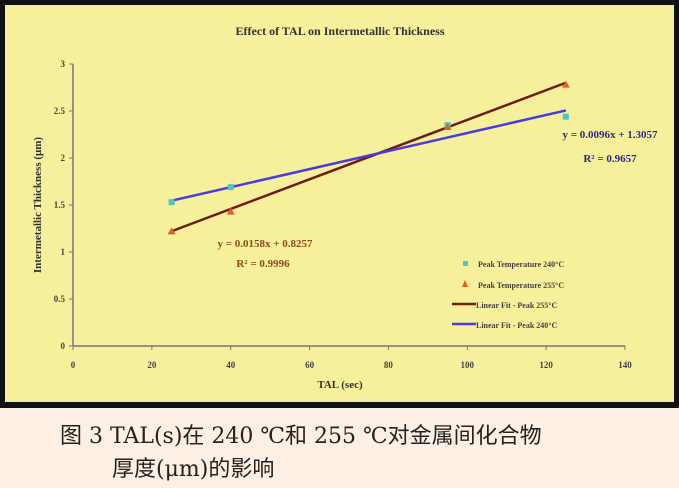 This screenshot has width=679, height=488. What do you see at coordinates (73, 365) in the screenshot?
I see `x-tick-label: 0` at bounding box center [73, 365].